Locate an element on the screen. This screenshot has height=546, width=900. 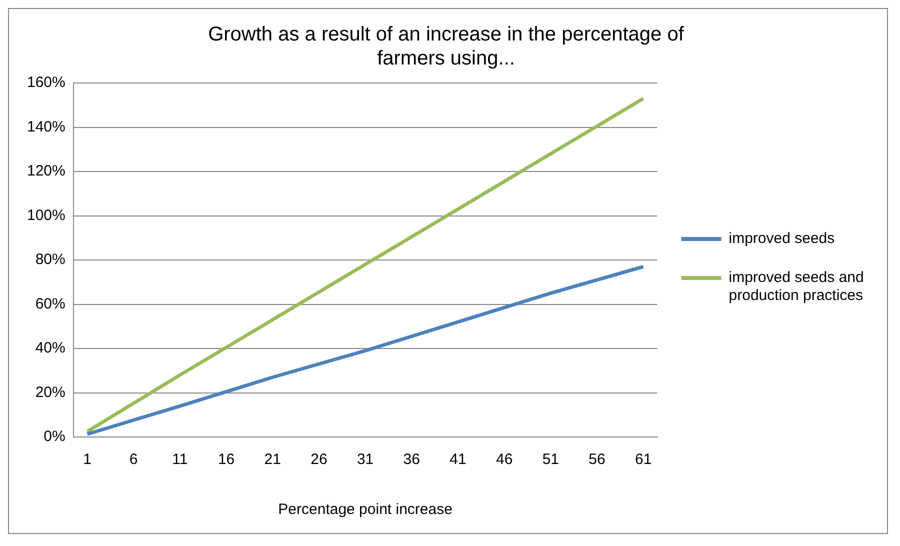
legend-label: improved seeds and production practices is located at coordinates (796, 286).